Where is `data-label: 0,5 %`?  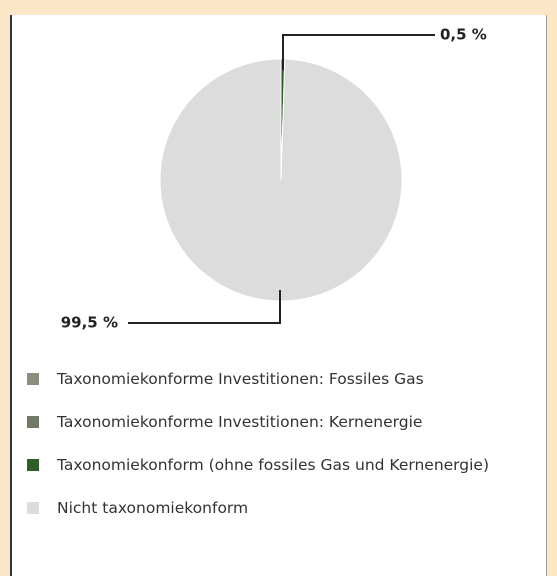 data-label: 0,5 % is located at coordinates (463, 35).